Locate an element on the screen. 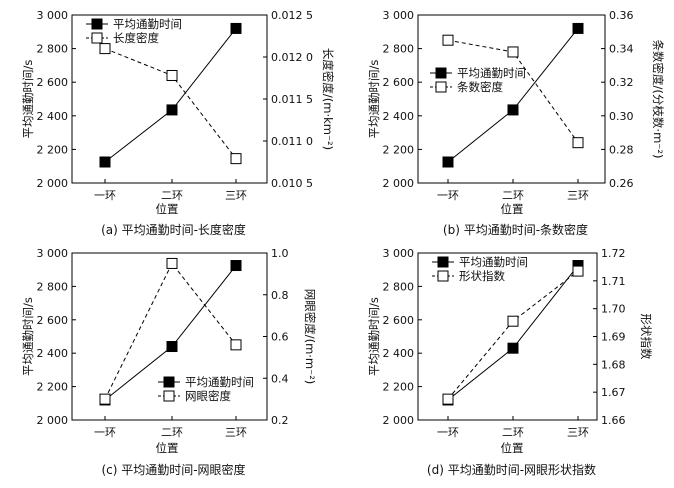 This screenshot has height=488, width=674. right-tick-label: 0.010 5 is located at coordinates (292, 183).